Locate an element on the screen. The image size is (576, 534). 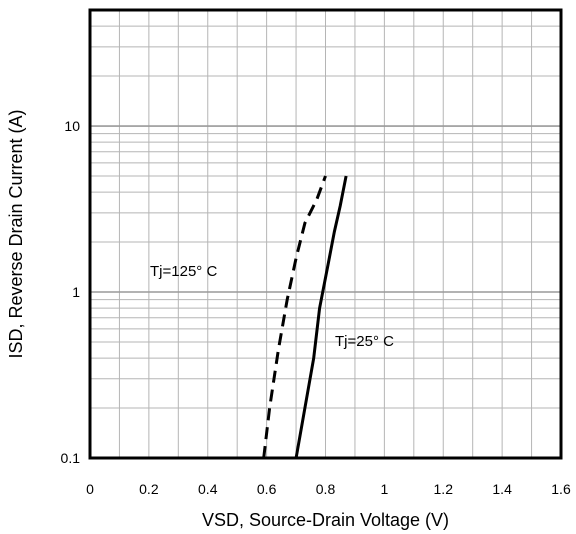
x-tick-label: 1.4 is located at coordinates (502, 489).